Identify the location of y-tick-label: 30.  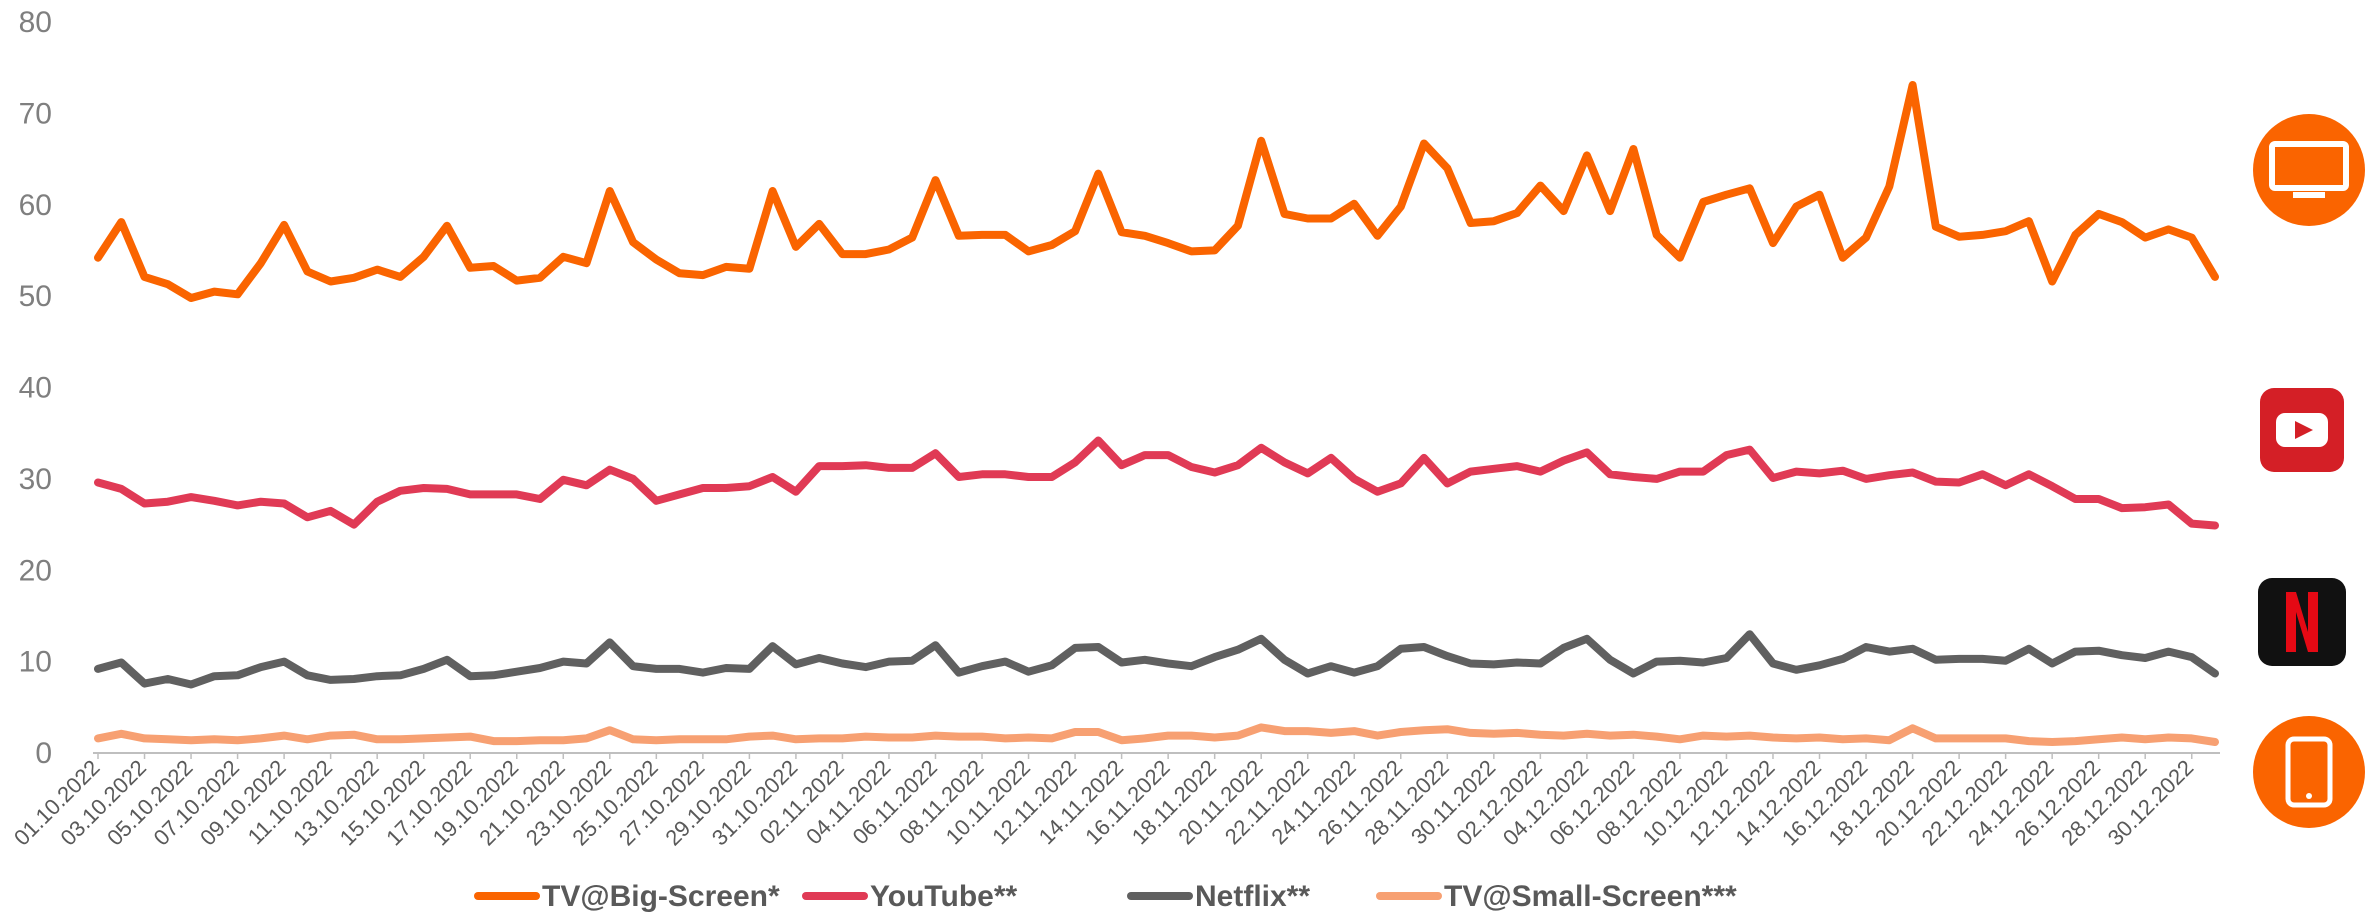
(35, 479).